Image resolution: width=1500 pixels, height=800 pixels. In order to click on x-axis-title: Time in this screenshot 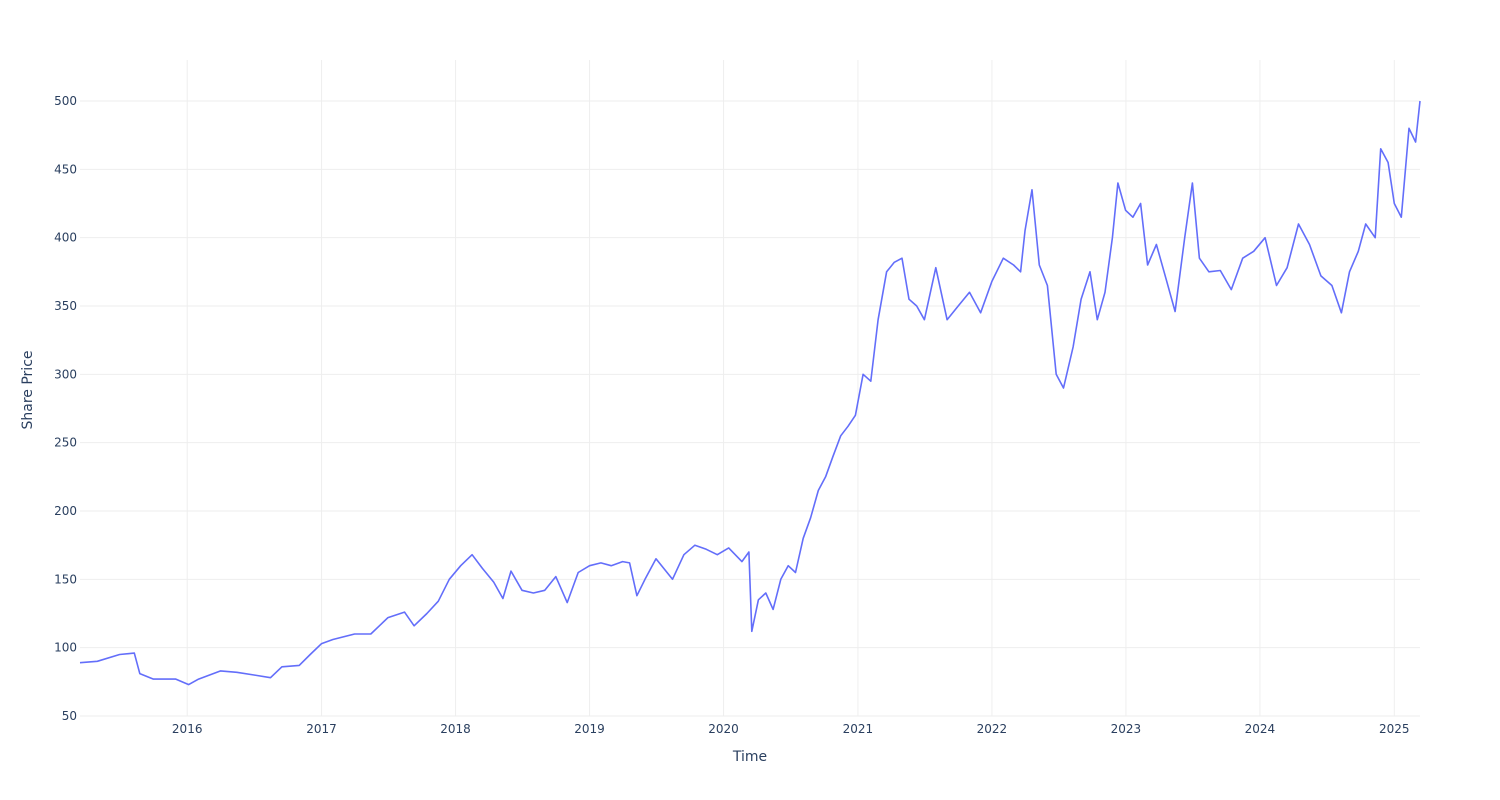, I will do `click(749, 757)`.